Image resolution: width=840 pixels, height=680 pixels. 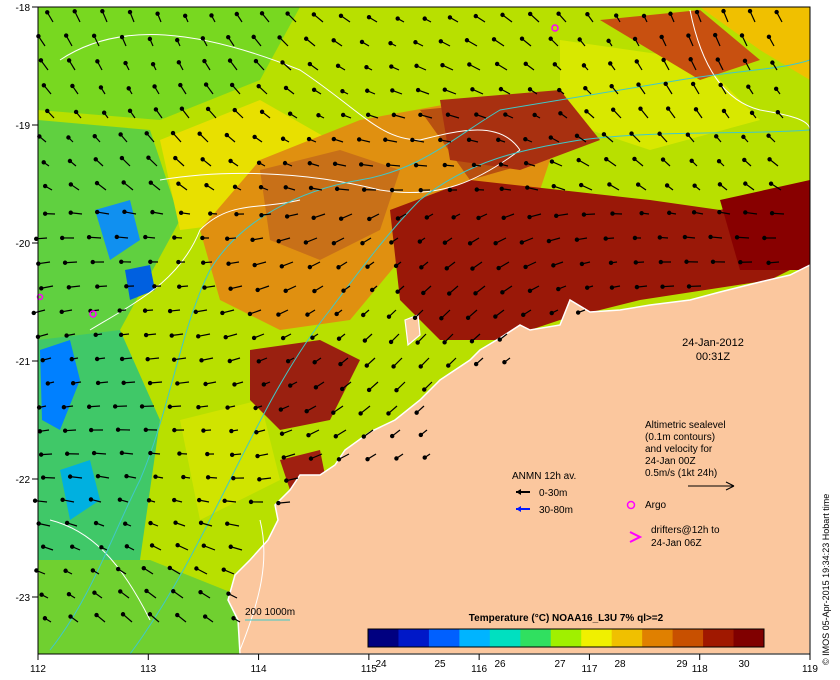 What do you see at coordinates (730, 486) in the screenshot?
I see `scale-arrow-head` at bounding box center [730, 486].